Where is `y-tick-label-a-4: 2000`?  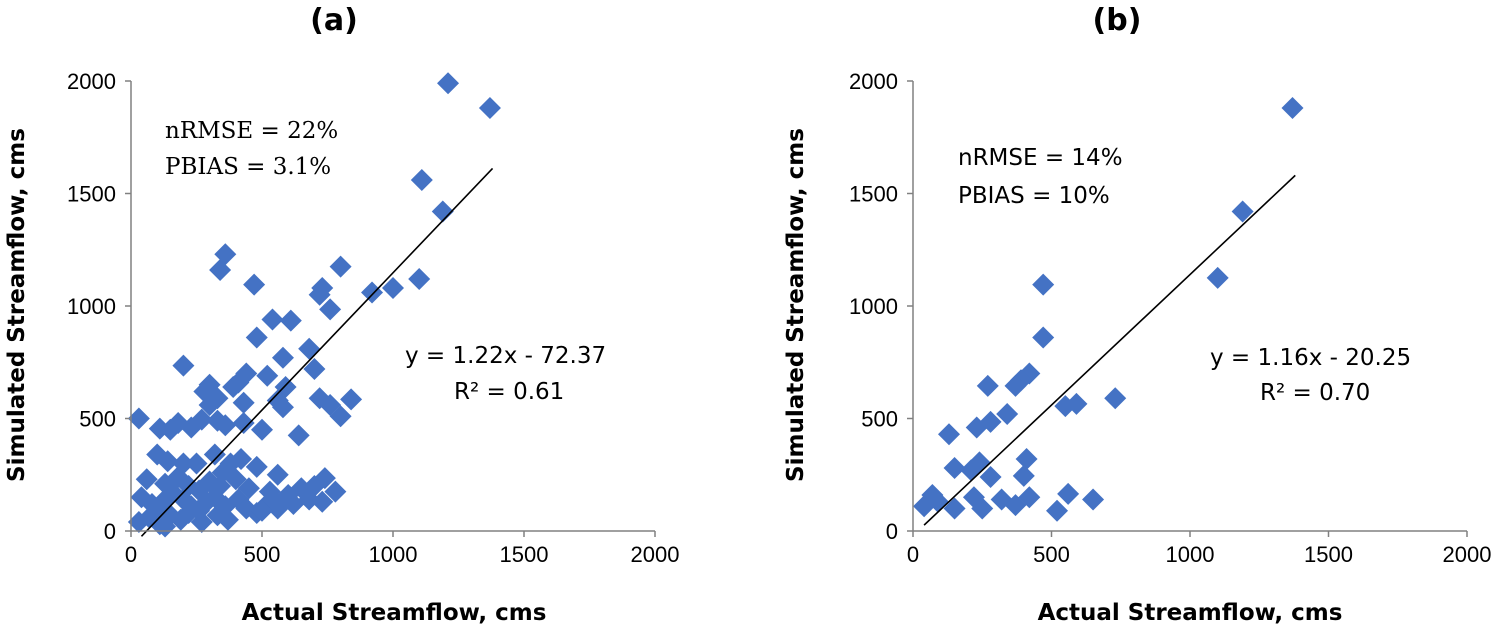
y-tick-label-a-4: 2000 is located at coordinates (91, 81).